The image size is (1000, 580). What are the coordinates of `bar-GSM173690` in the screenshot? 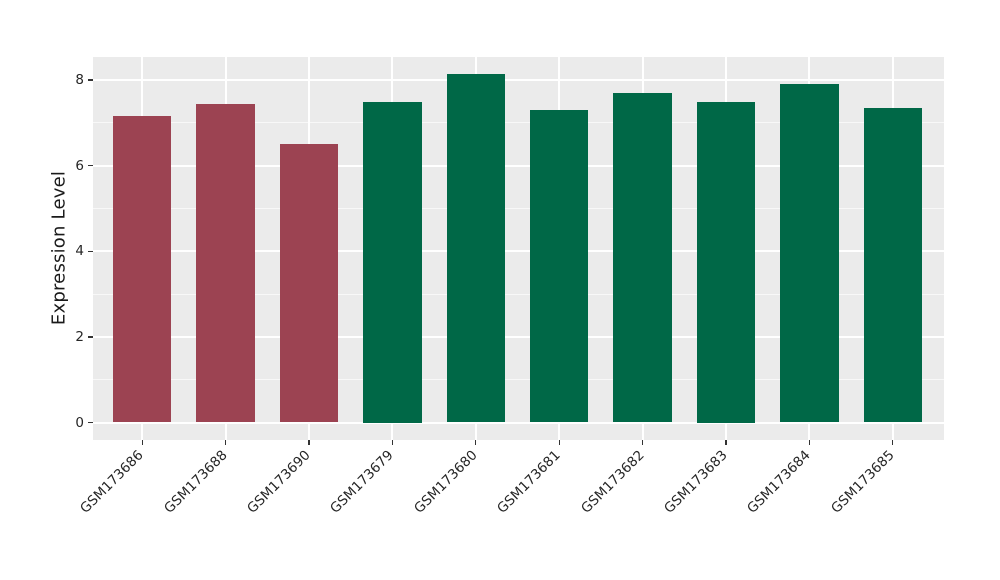 It's located at (309, 283).